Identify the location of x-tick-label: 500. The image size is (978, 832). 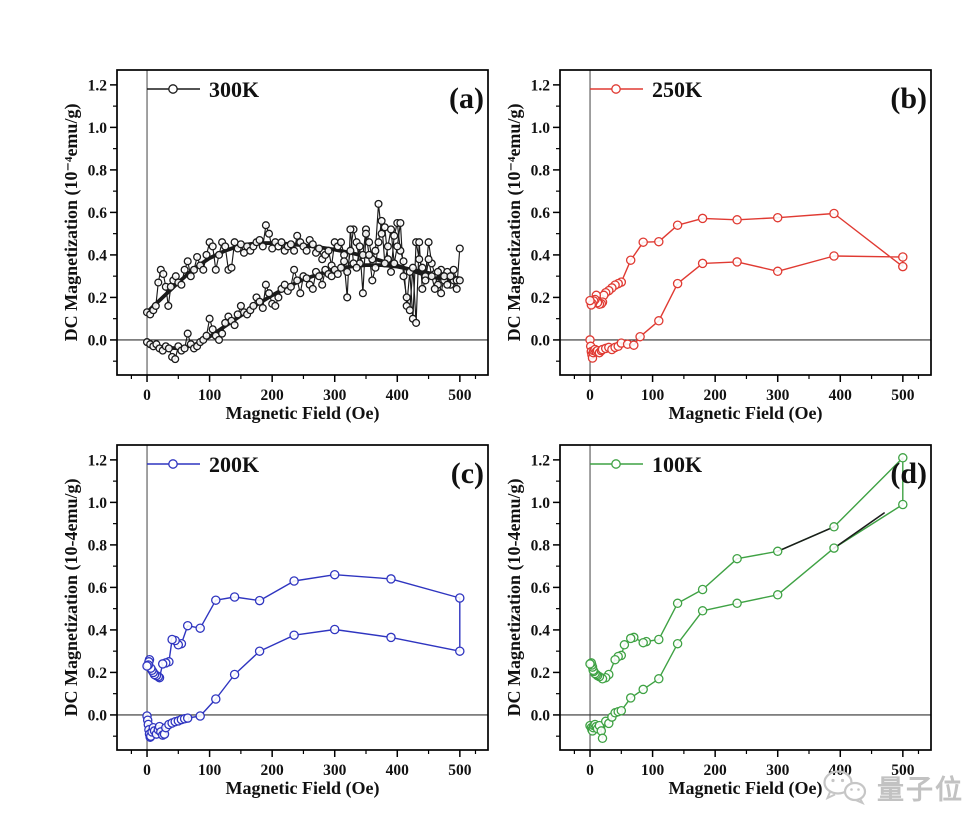
(903, 770).